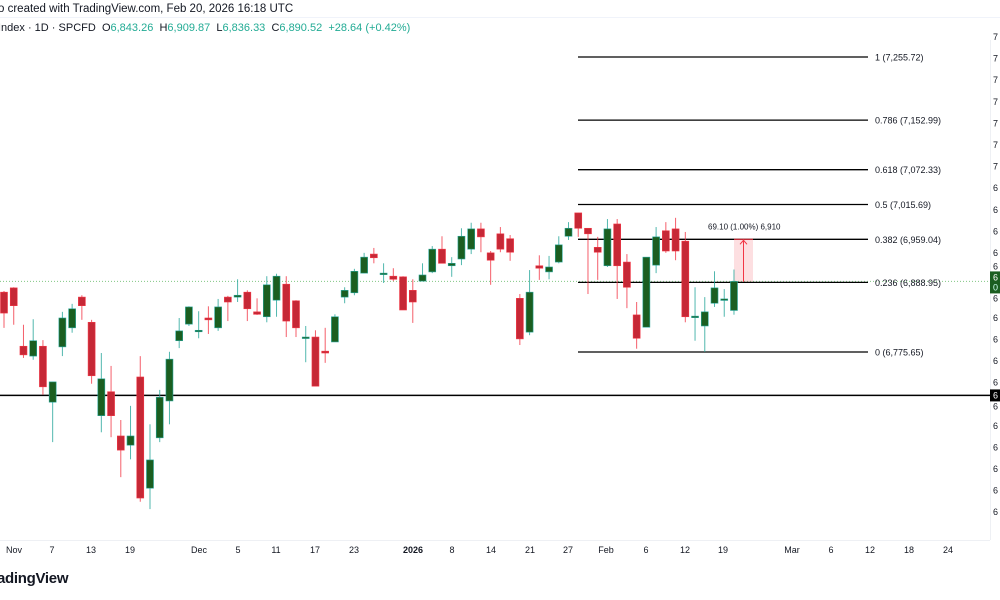  I want to click on time-axis-label: 8, so click(451, 550).